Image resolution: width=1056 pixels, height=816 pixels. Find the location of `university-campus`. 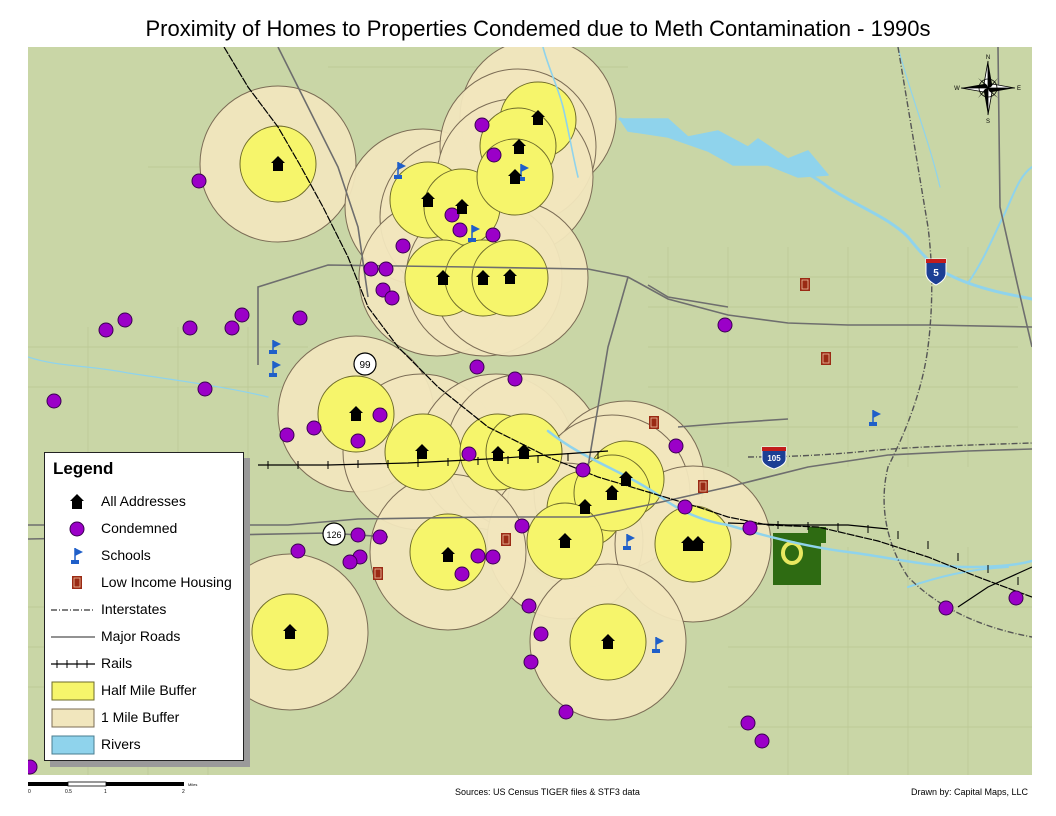

university-campus is located at coordinates (799, 556).